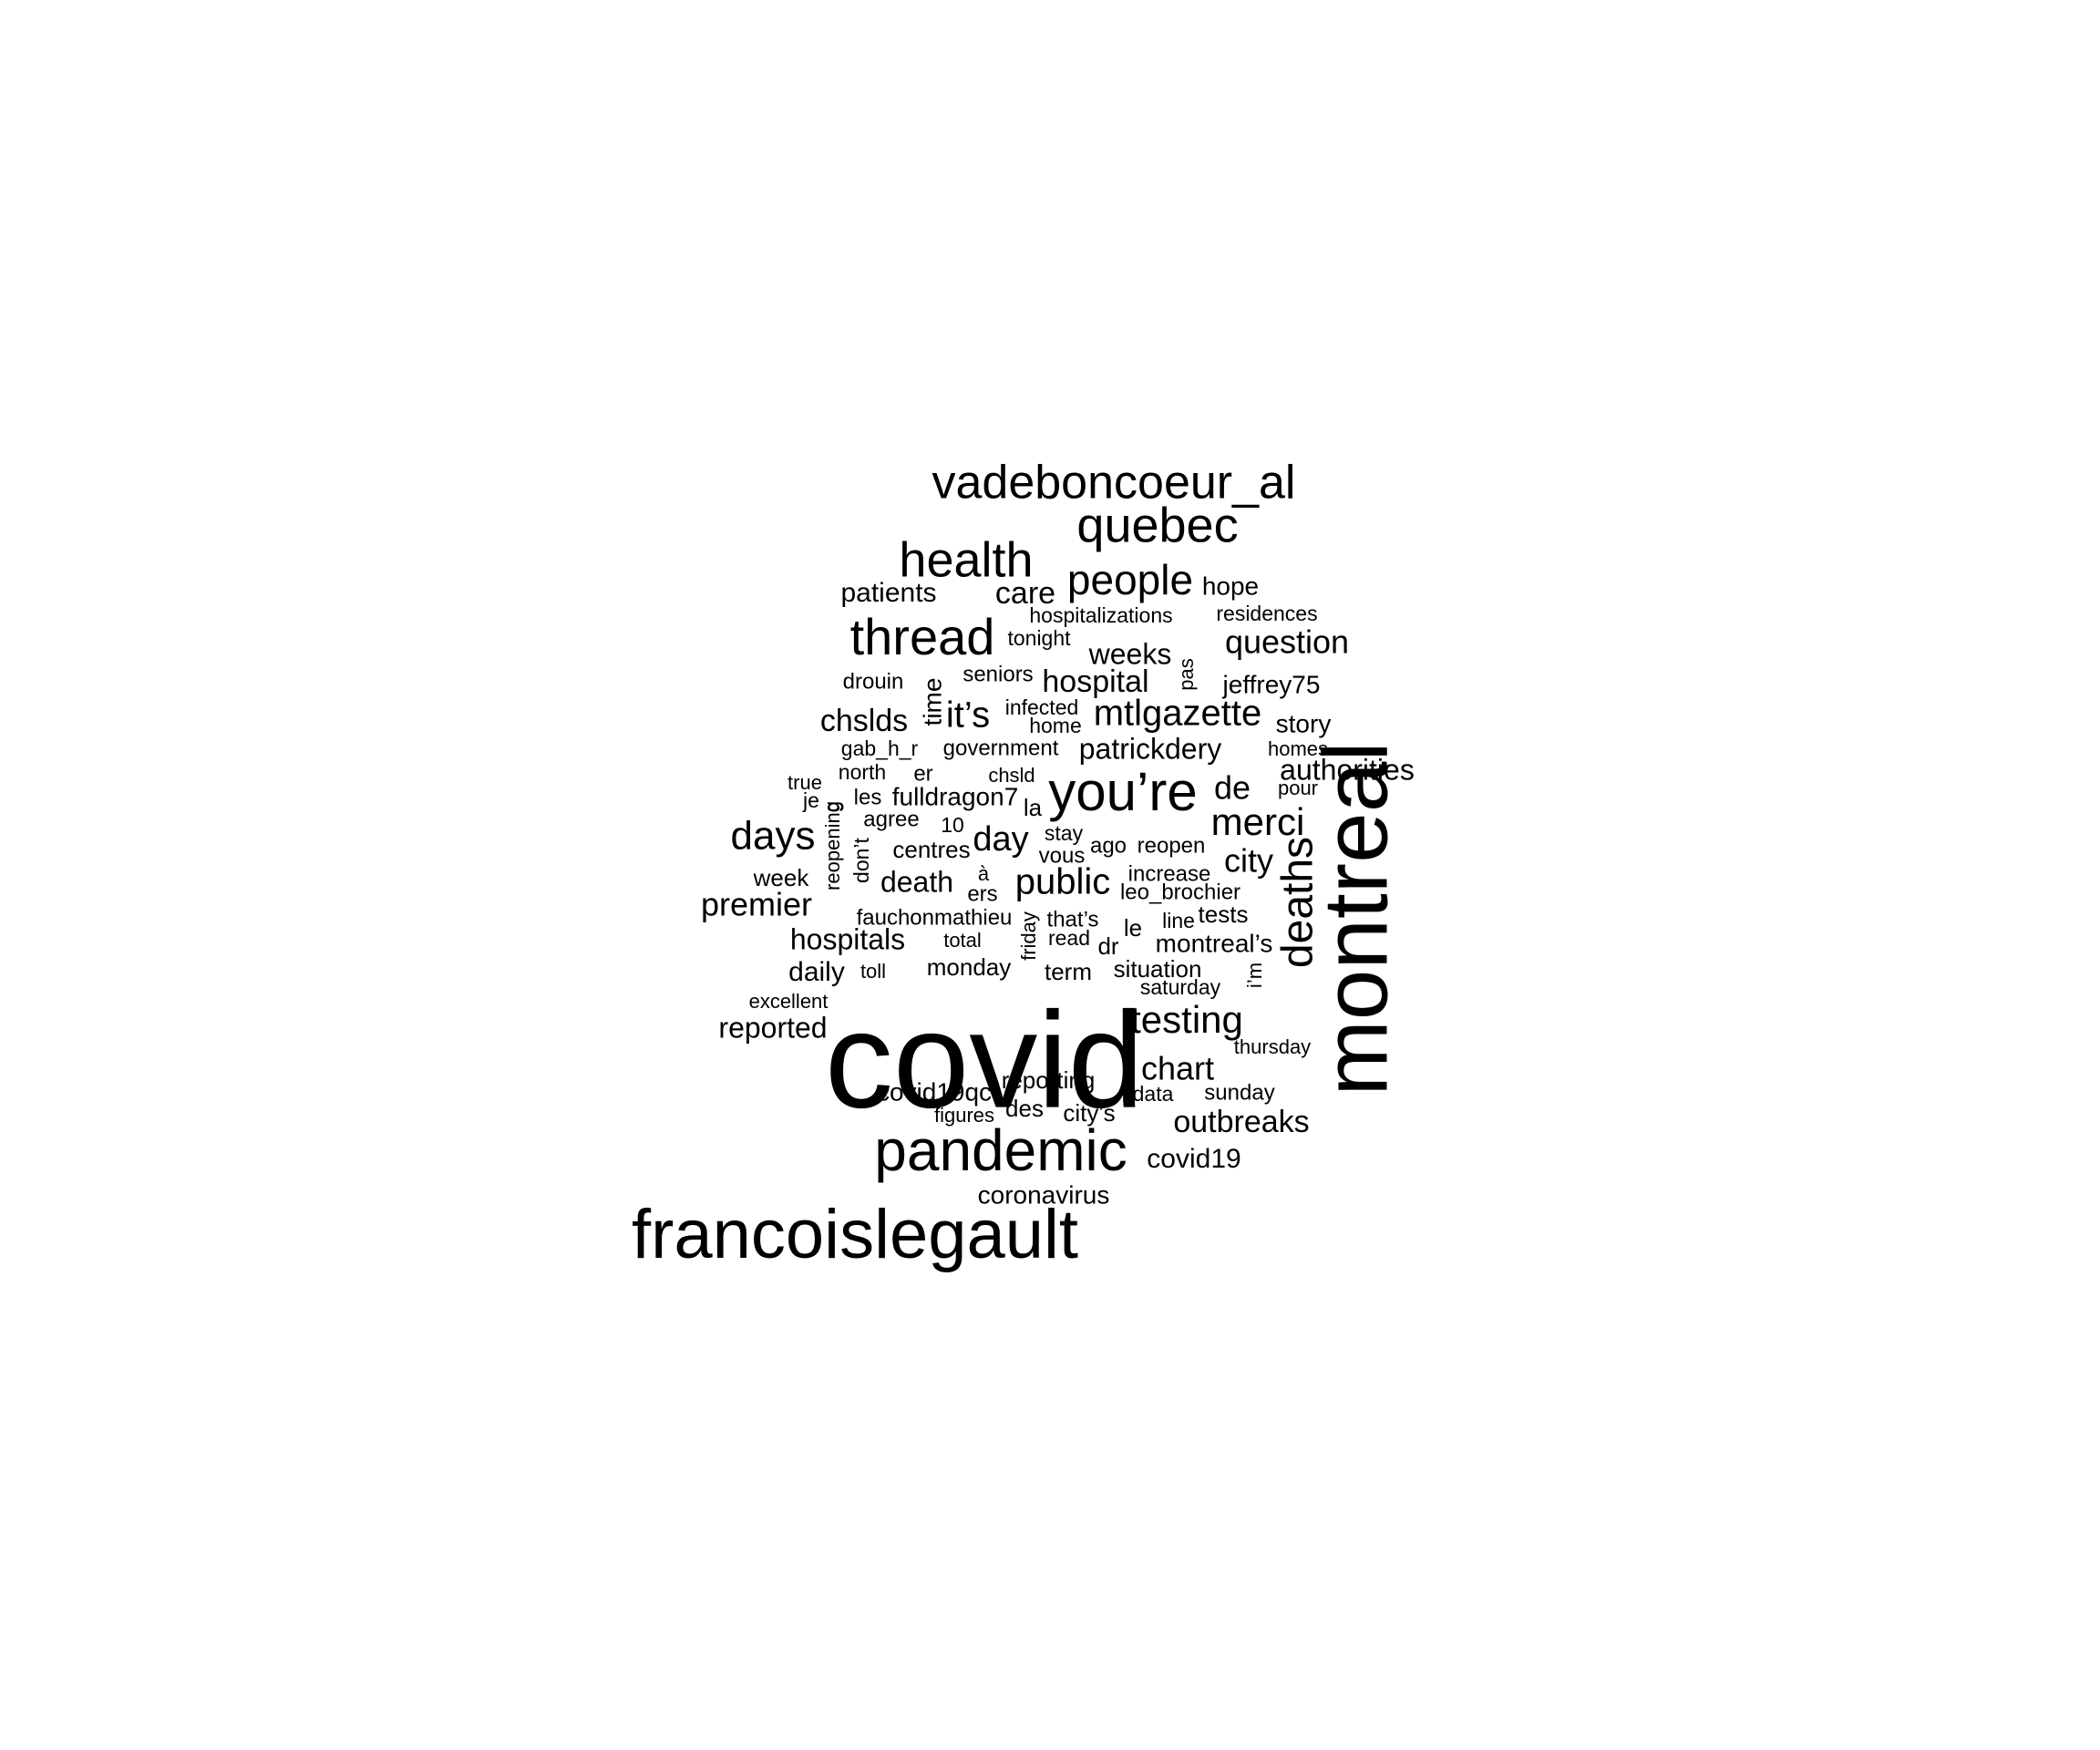 The image size is (2100, 1750). Describe the element at coordinates (1239, 1092) in the screenshot. I see `cloud-word-67: sunday` at that location.